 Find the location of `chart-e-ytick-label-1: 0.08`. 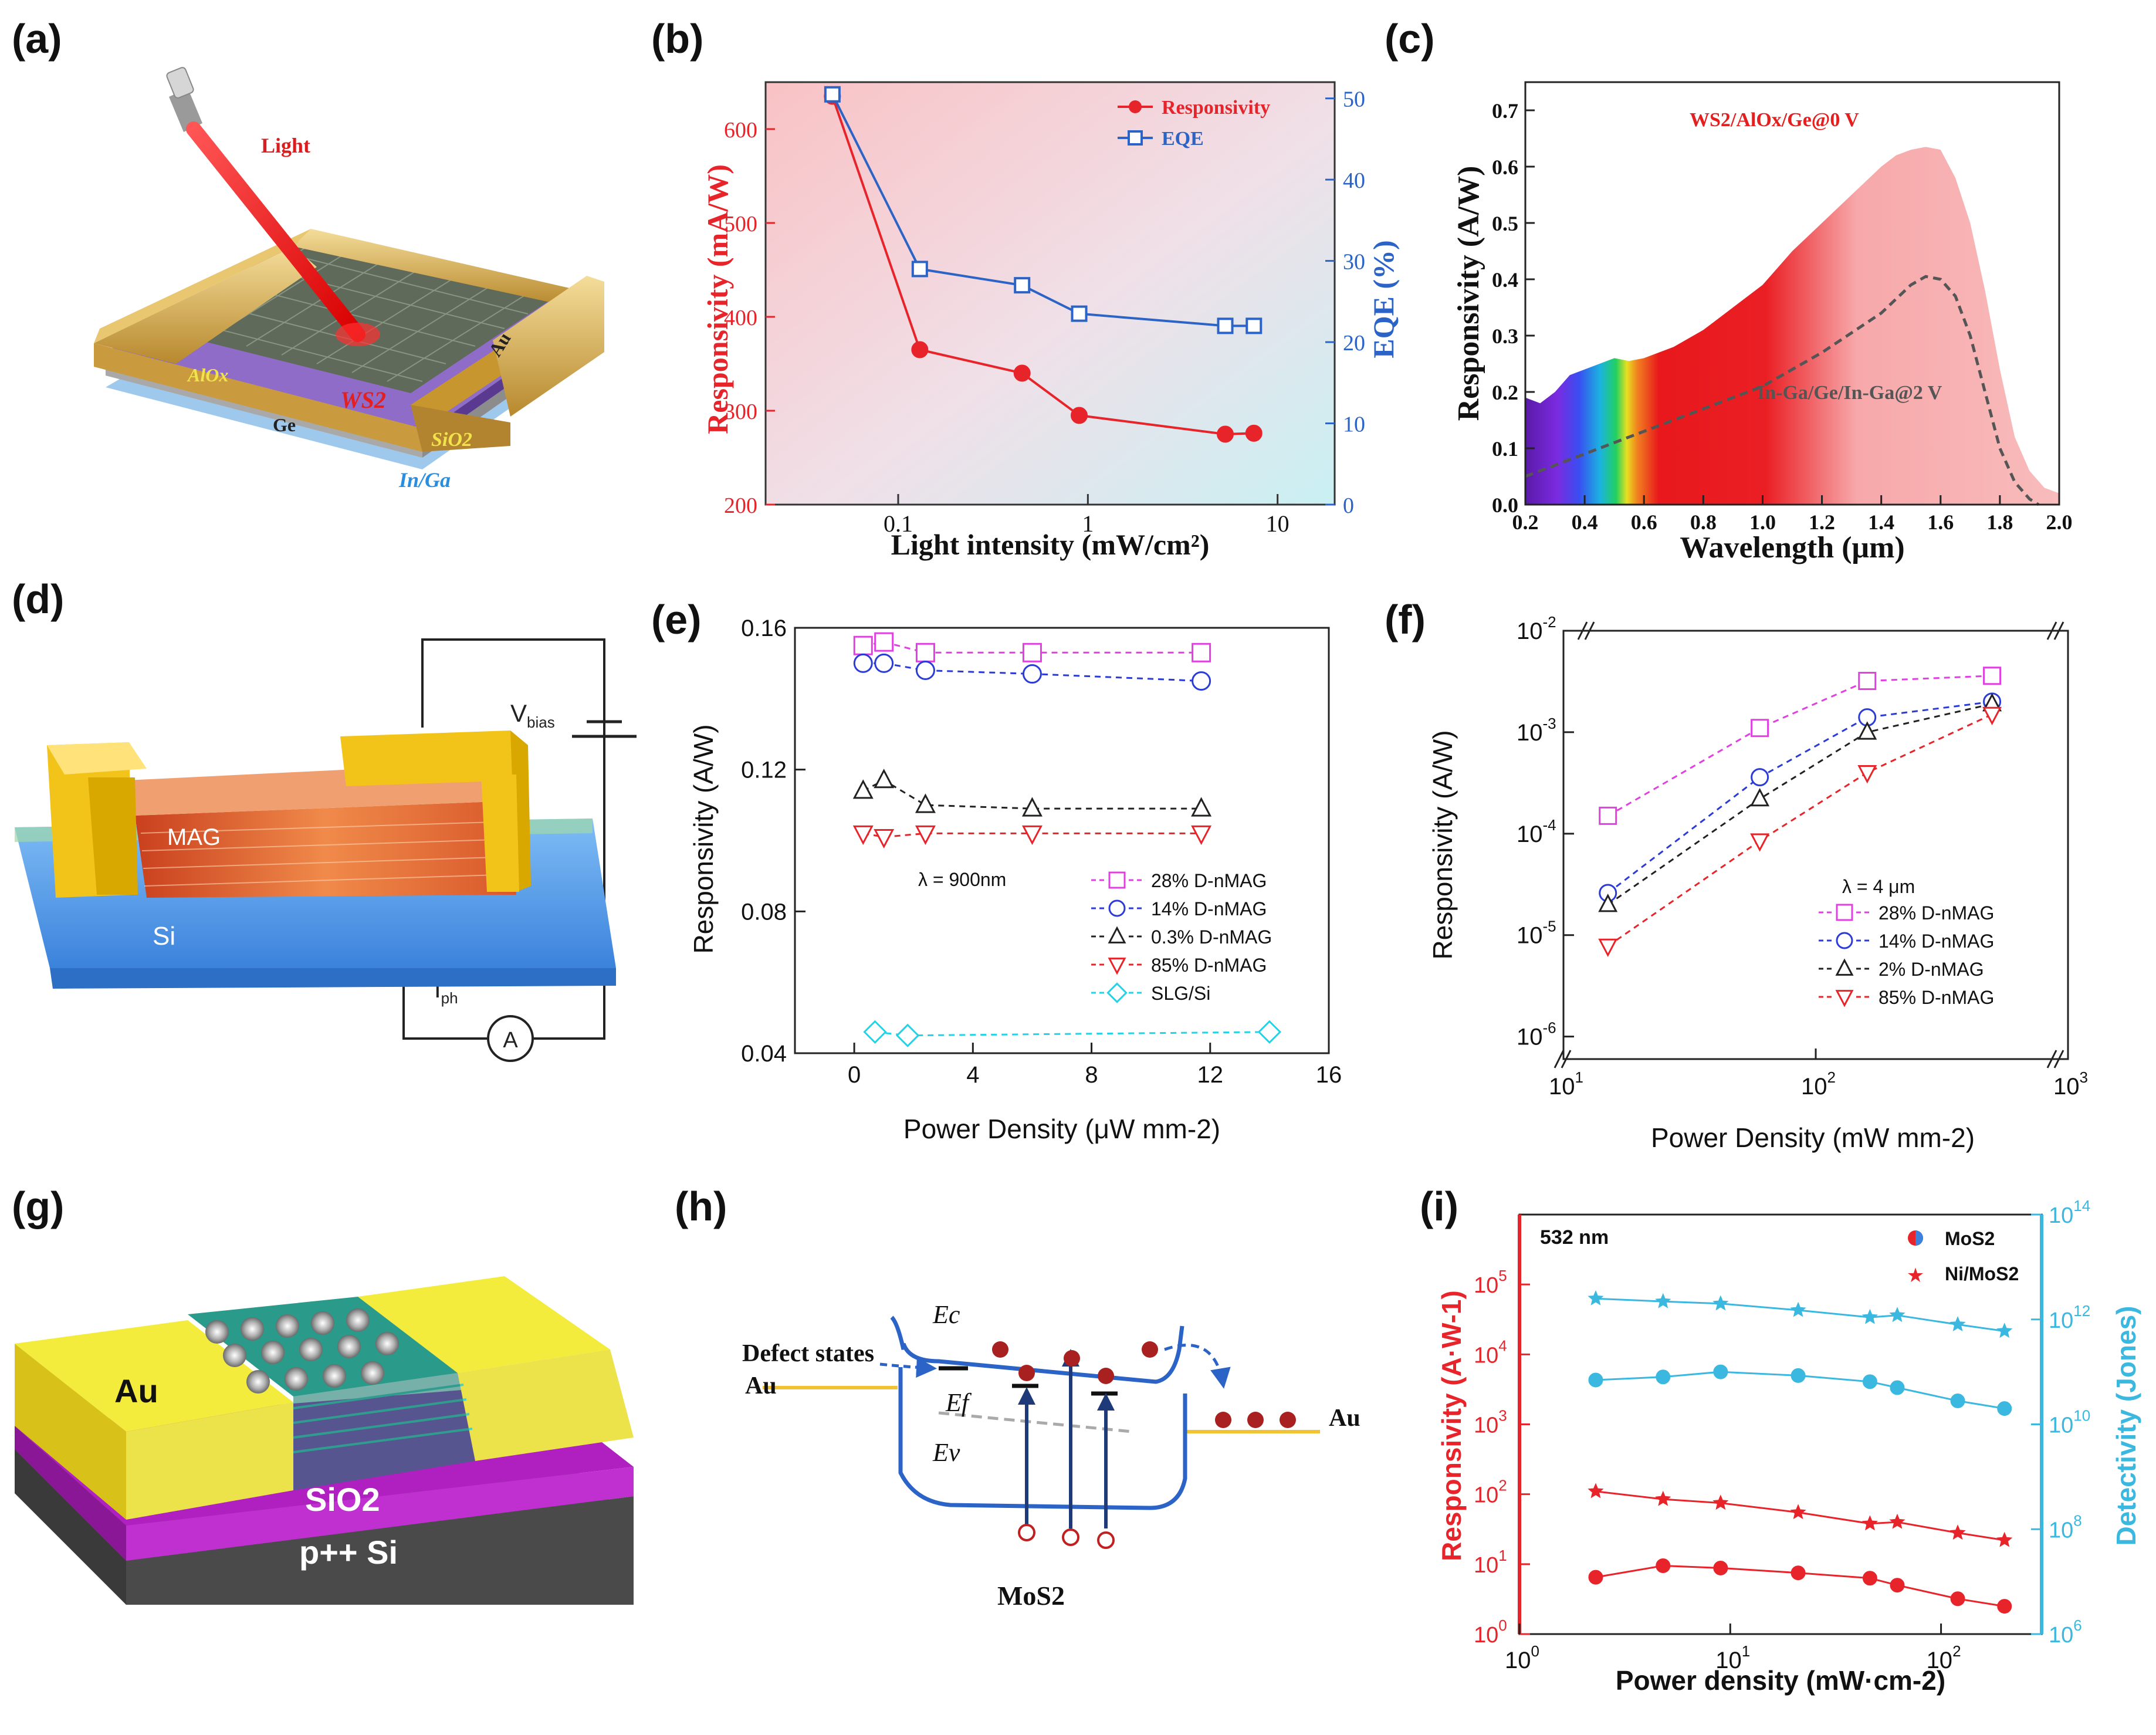

chart-e-ytick-label-1: 0.08 is located at coordinates (764, 912).